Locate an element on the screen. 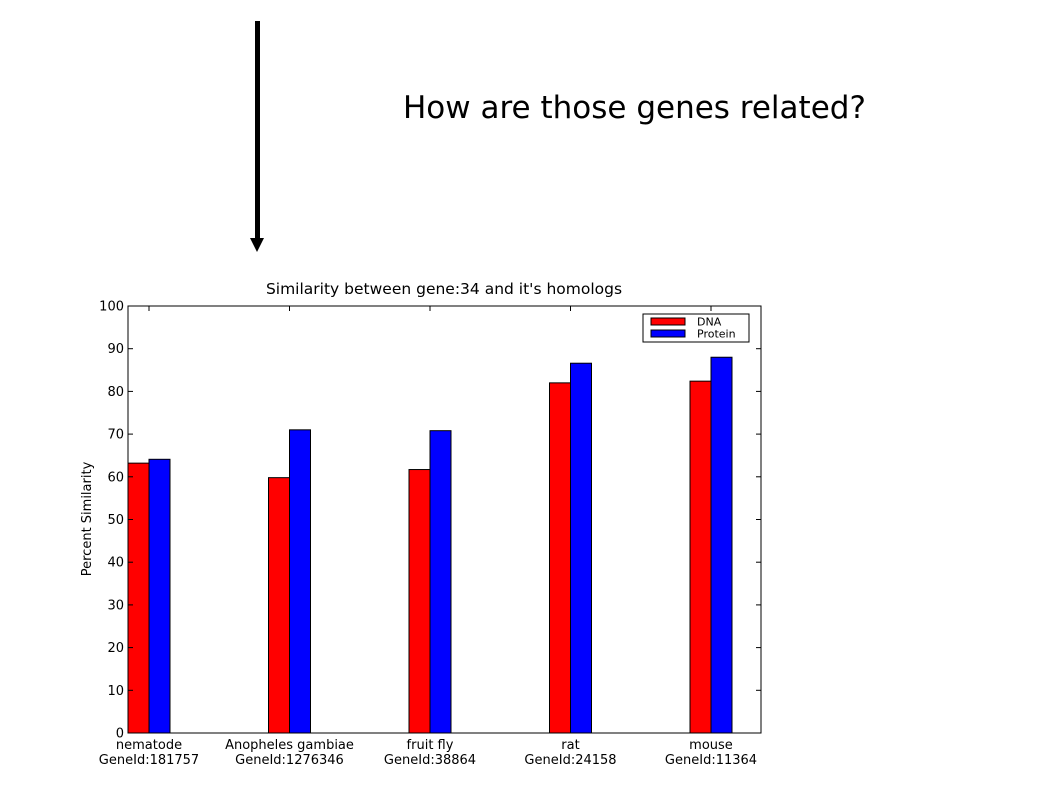 The width and height of the screenshot is (1058, 793). y-tick-label: 80 is located at coordinates (115, 392).